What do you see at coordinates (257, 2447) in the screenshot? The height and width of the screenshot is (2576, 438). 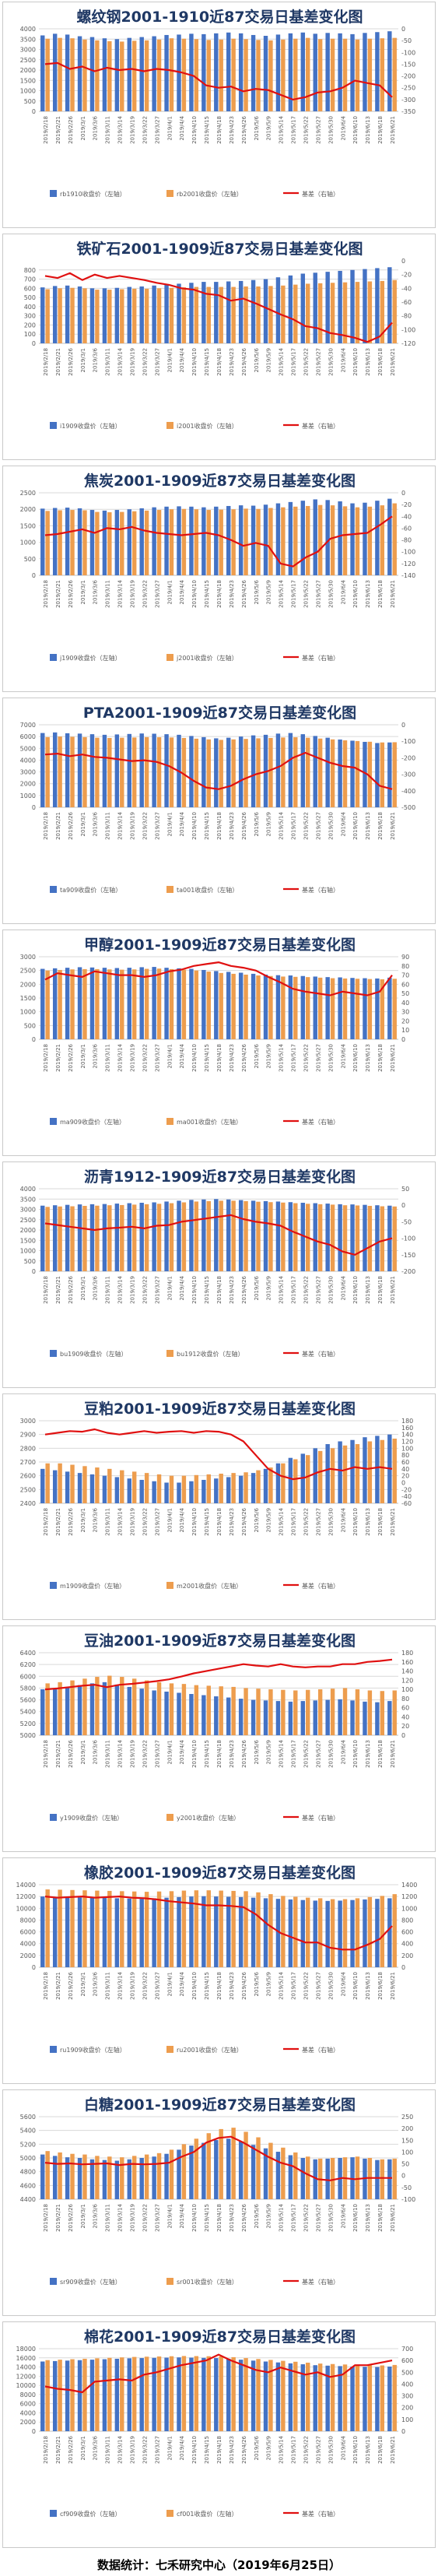 I see `x-tick-label: 2019/5/6` at bounding box center [257, 2447].